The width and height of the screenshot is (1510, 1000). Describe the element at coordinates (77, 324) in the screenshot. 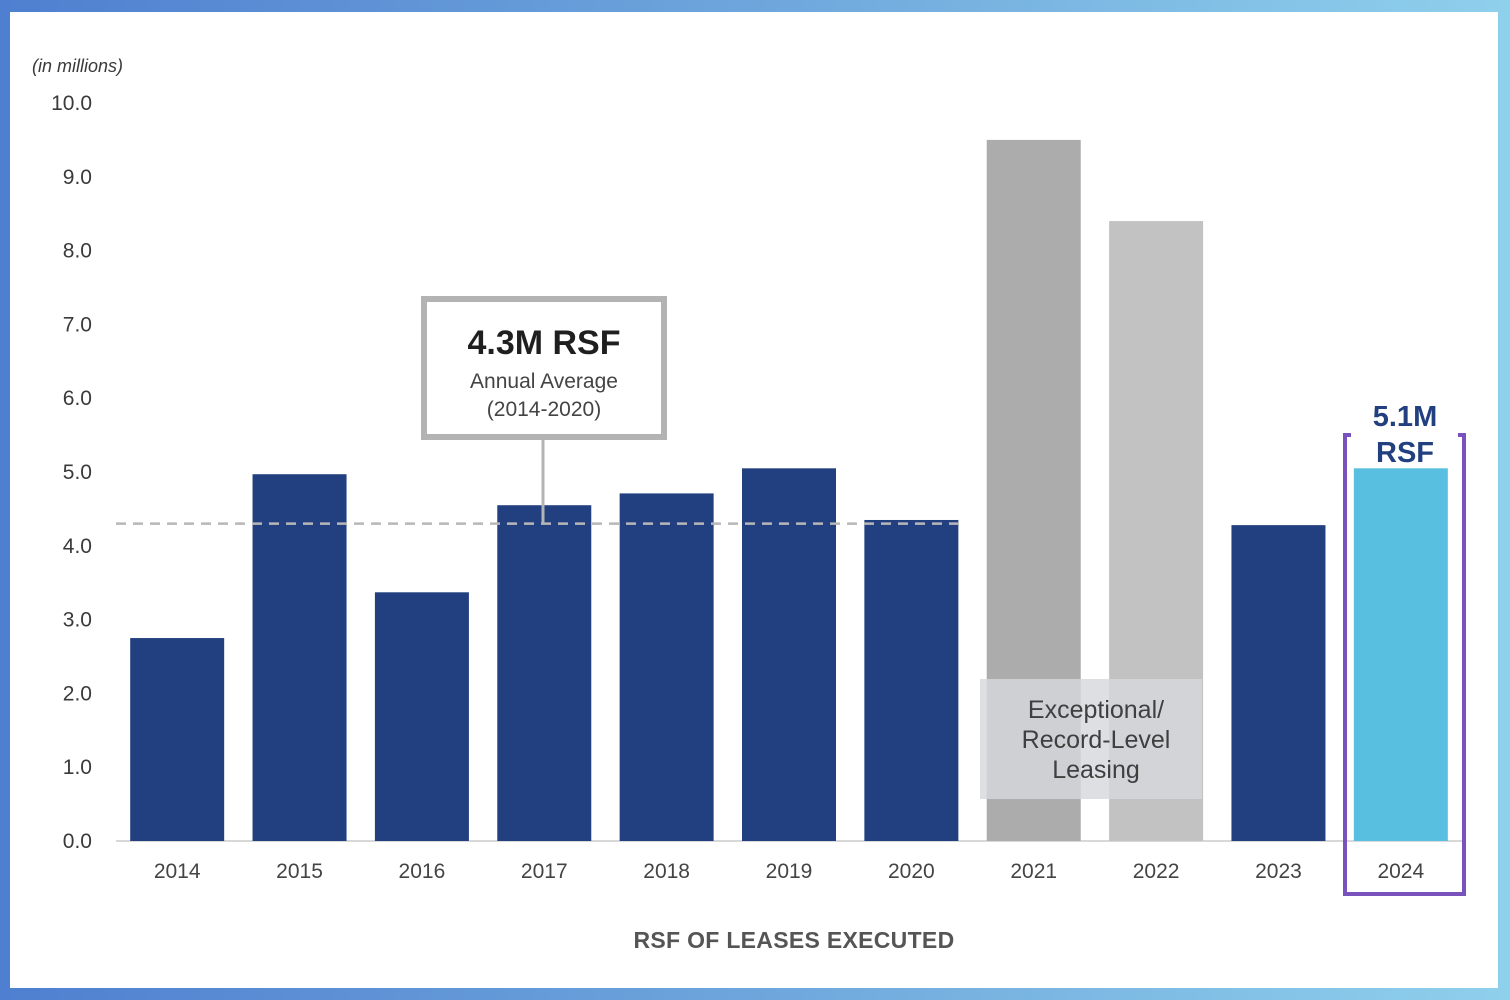

I see `y-tick-label: 7.0` at that location.